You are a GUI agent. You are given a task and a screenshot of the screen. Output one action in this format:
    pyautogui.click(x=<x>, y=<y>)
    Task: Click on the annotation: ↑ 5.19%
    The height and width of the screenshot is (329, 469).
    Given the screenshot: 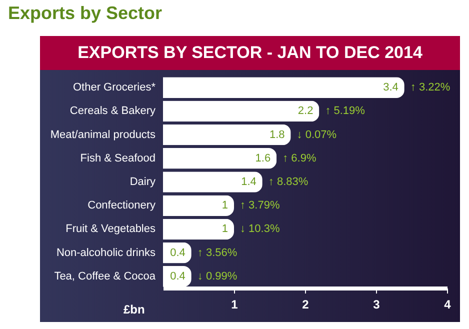 What is the action you would take?
    pyautogui.click(x=345, y=111)
    